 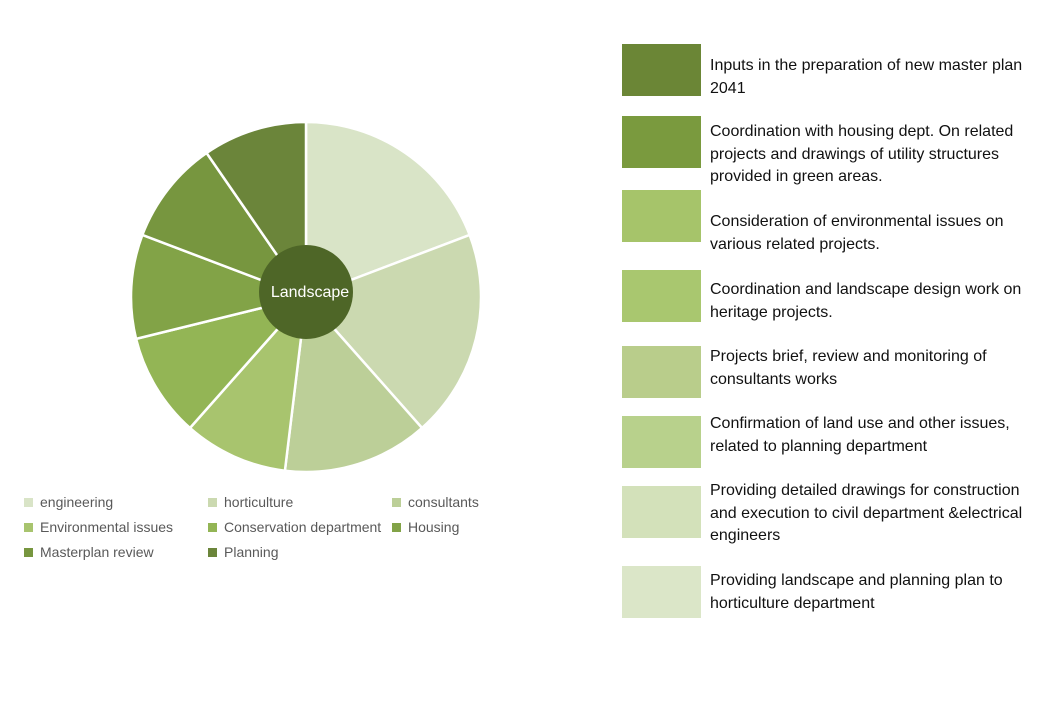 I want to click on pie-slice-engineering, so click(x=388, y=209).